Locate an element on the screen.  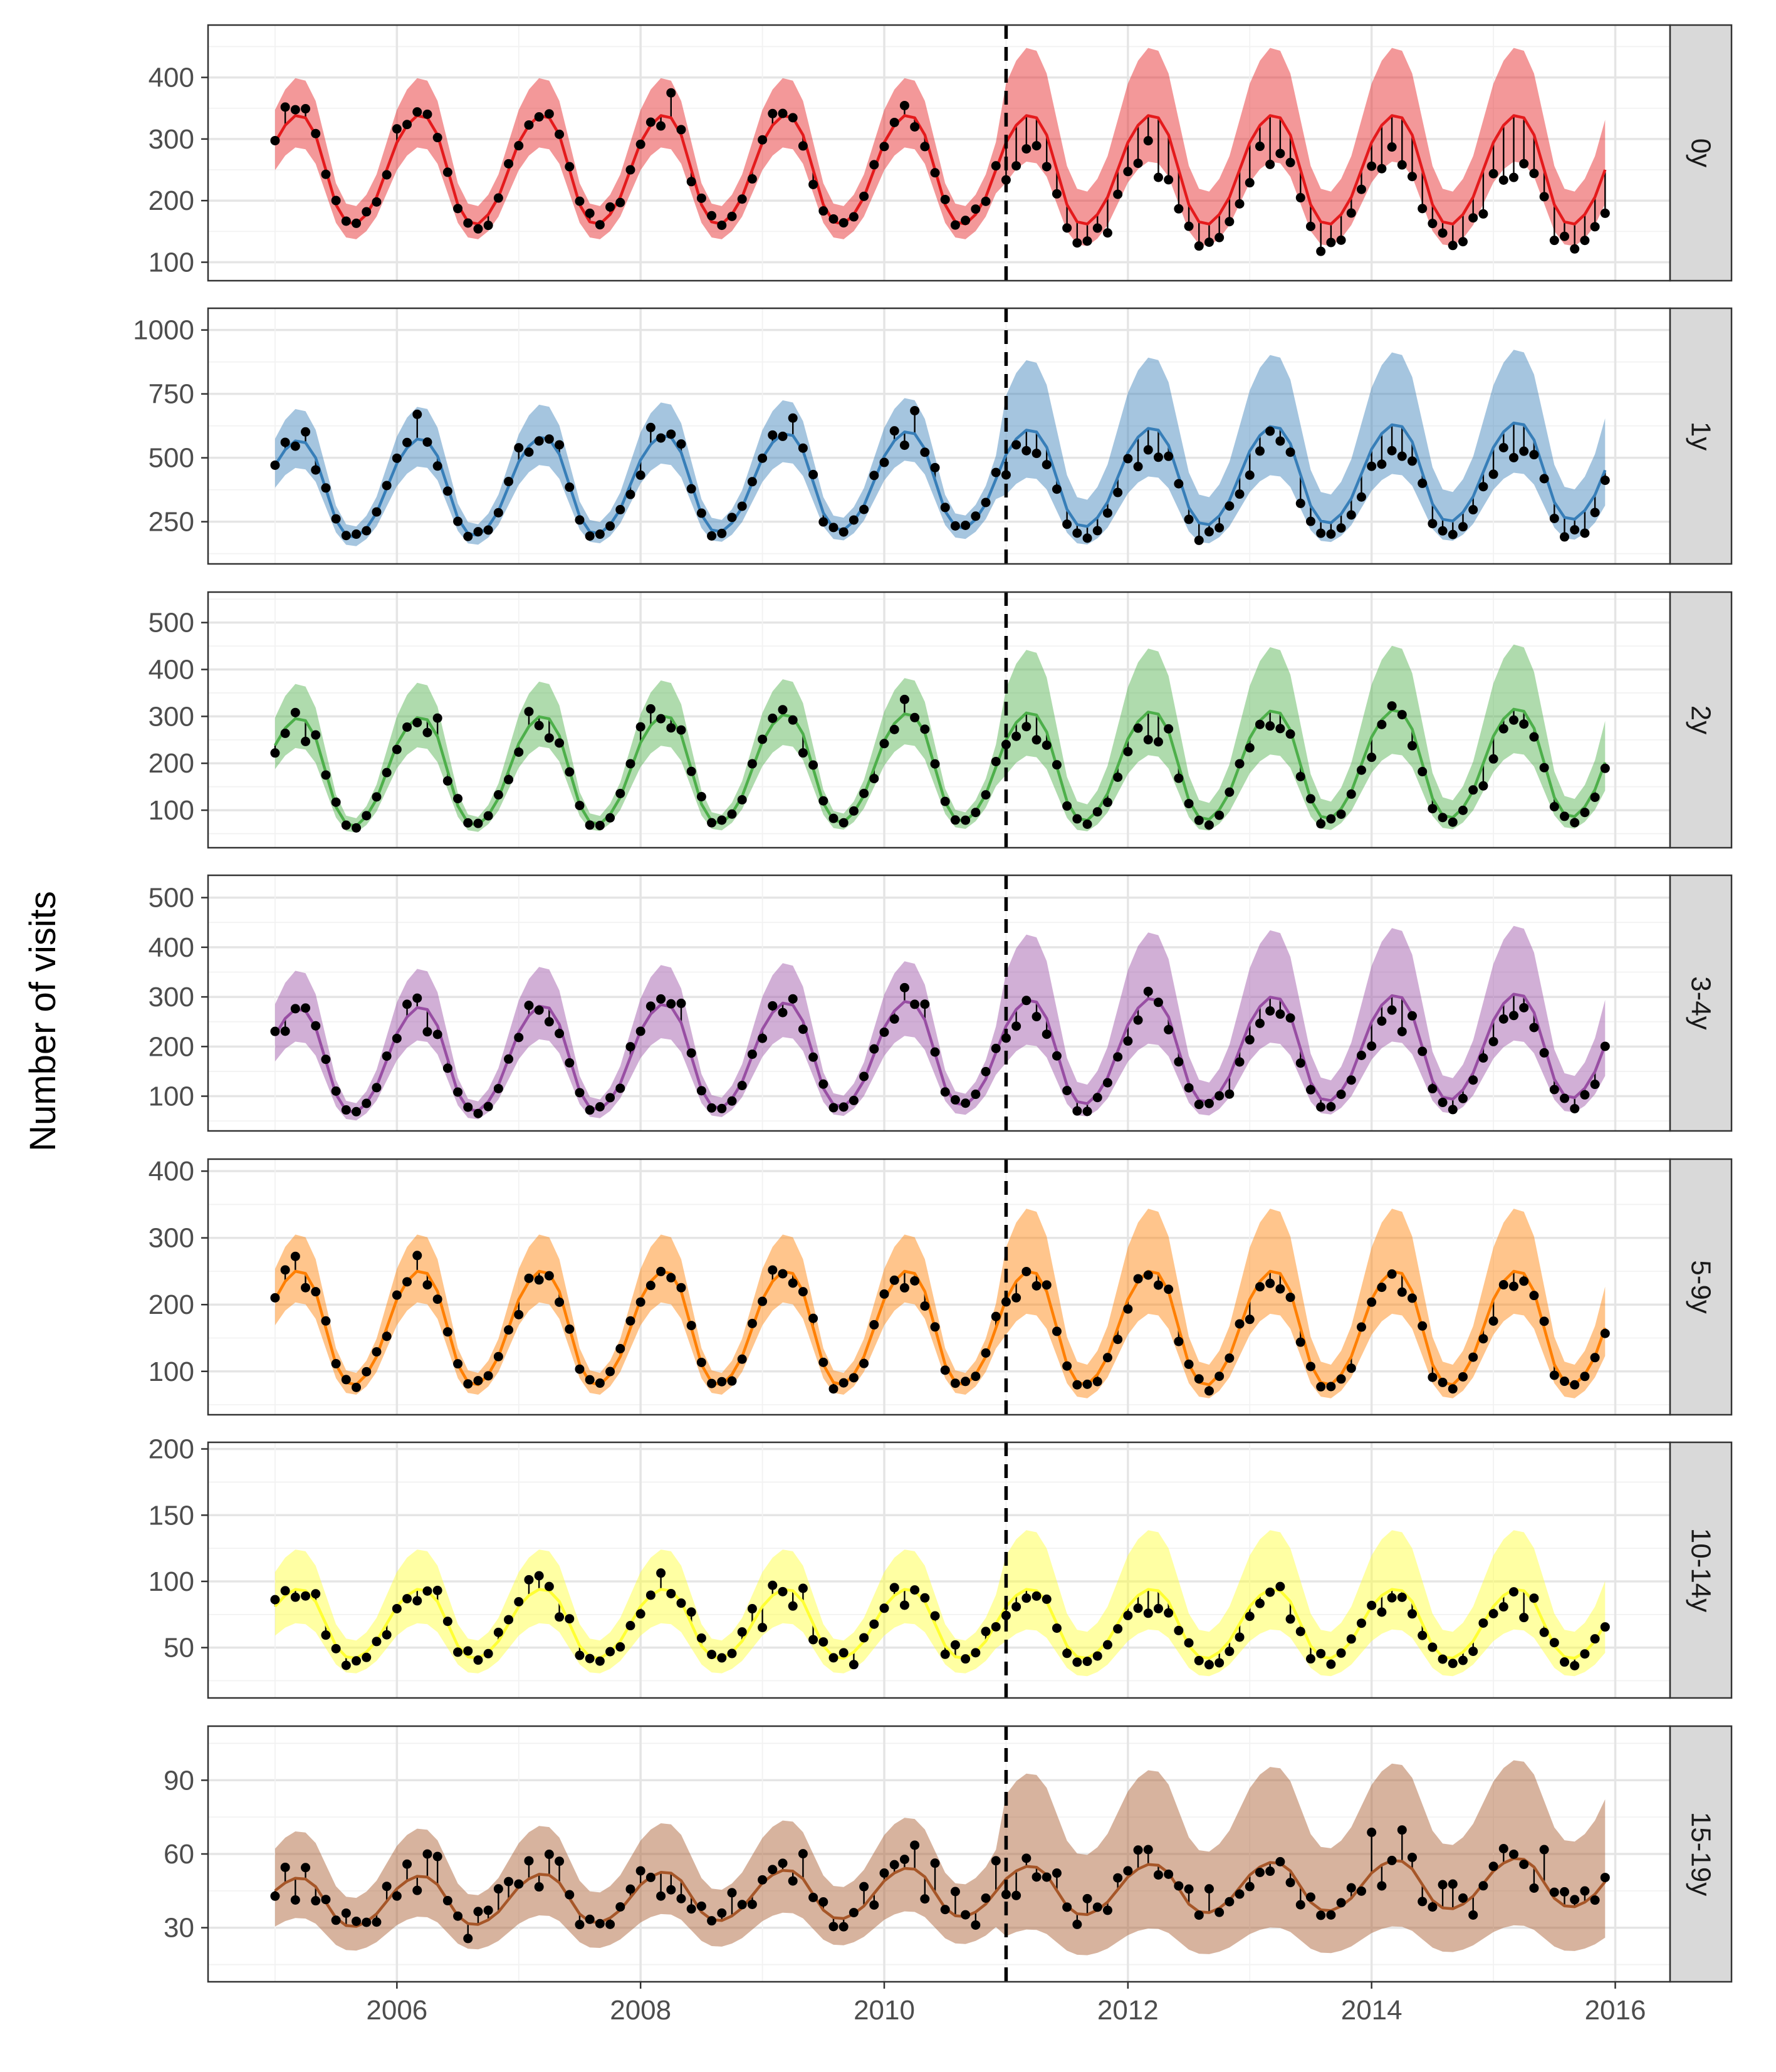
y-tick-label: 400 is located at coordinates (171, 78).